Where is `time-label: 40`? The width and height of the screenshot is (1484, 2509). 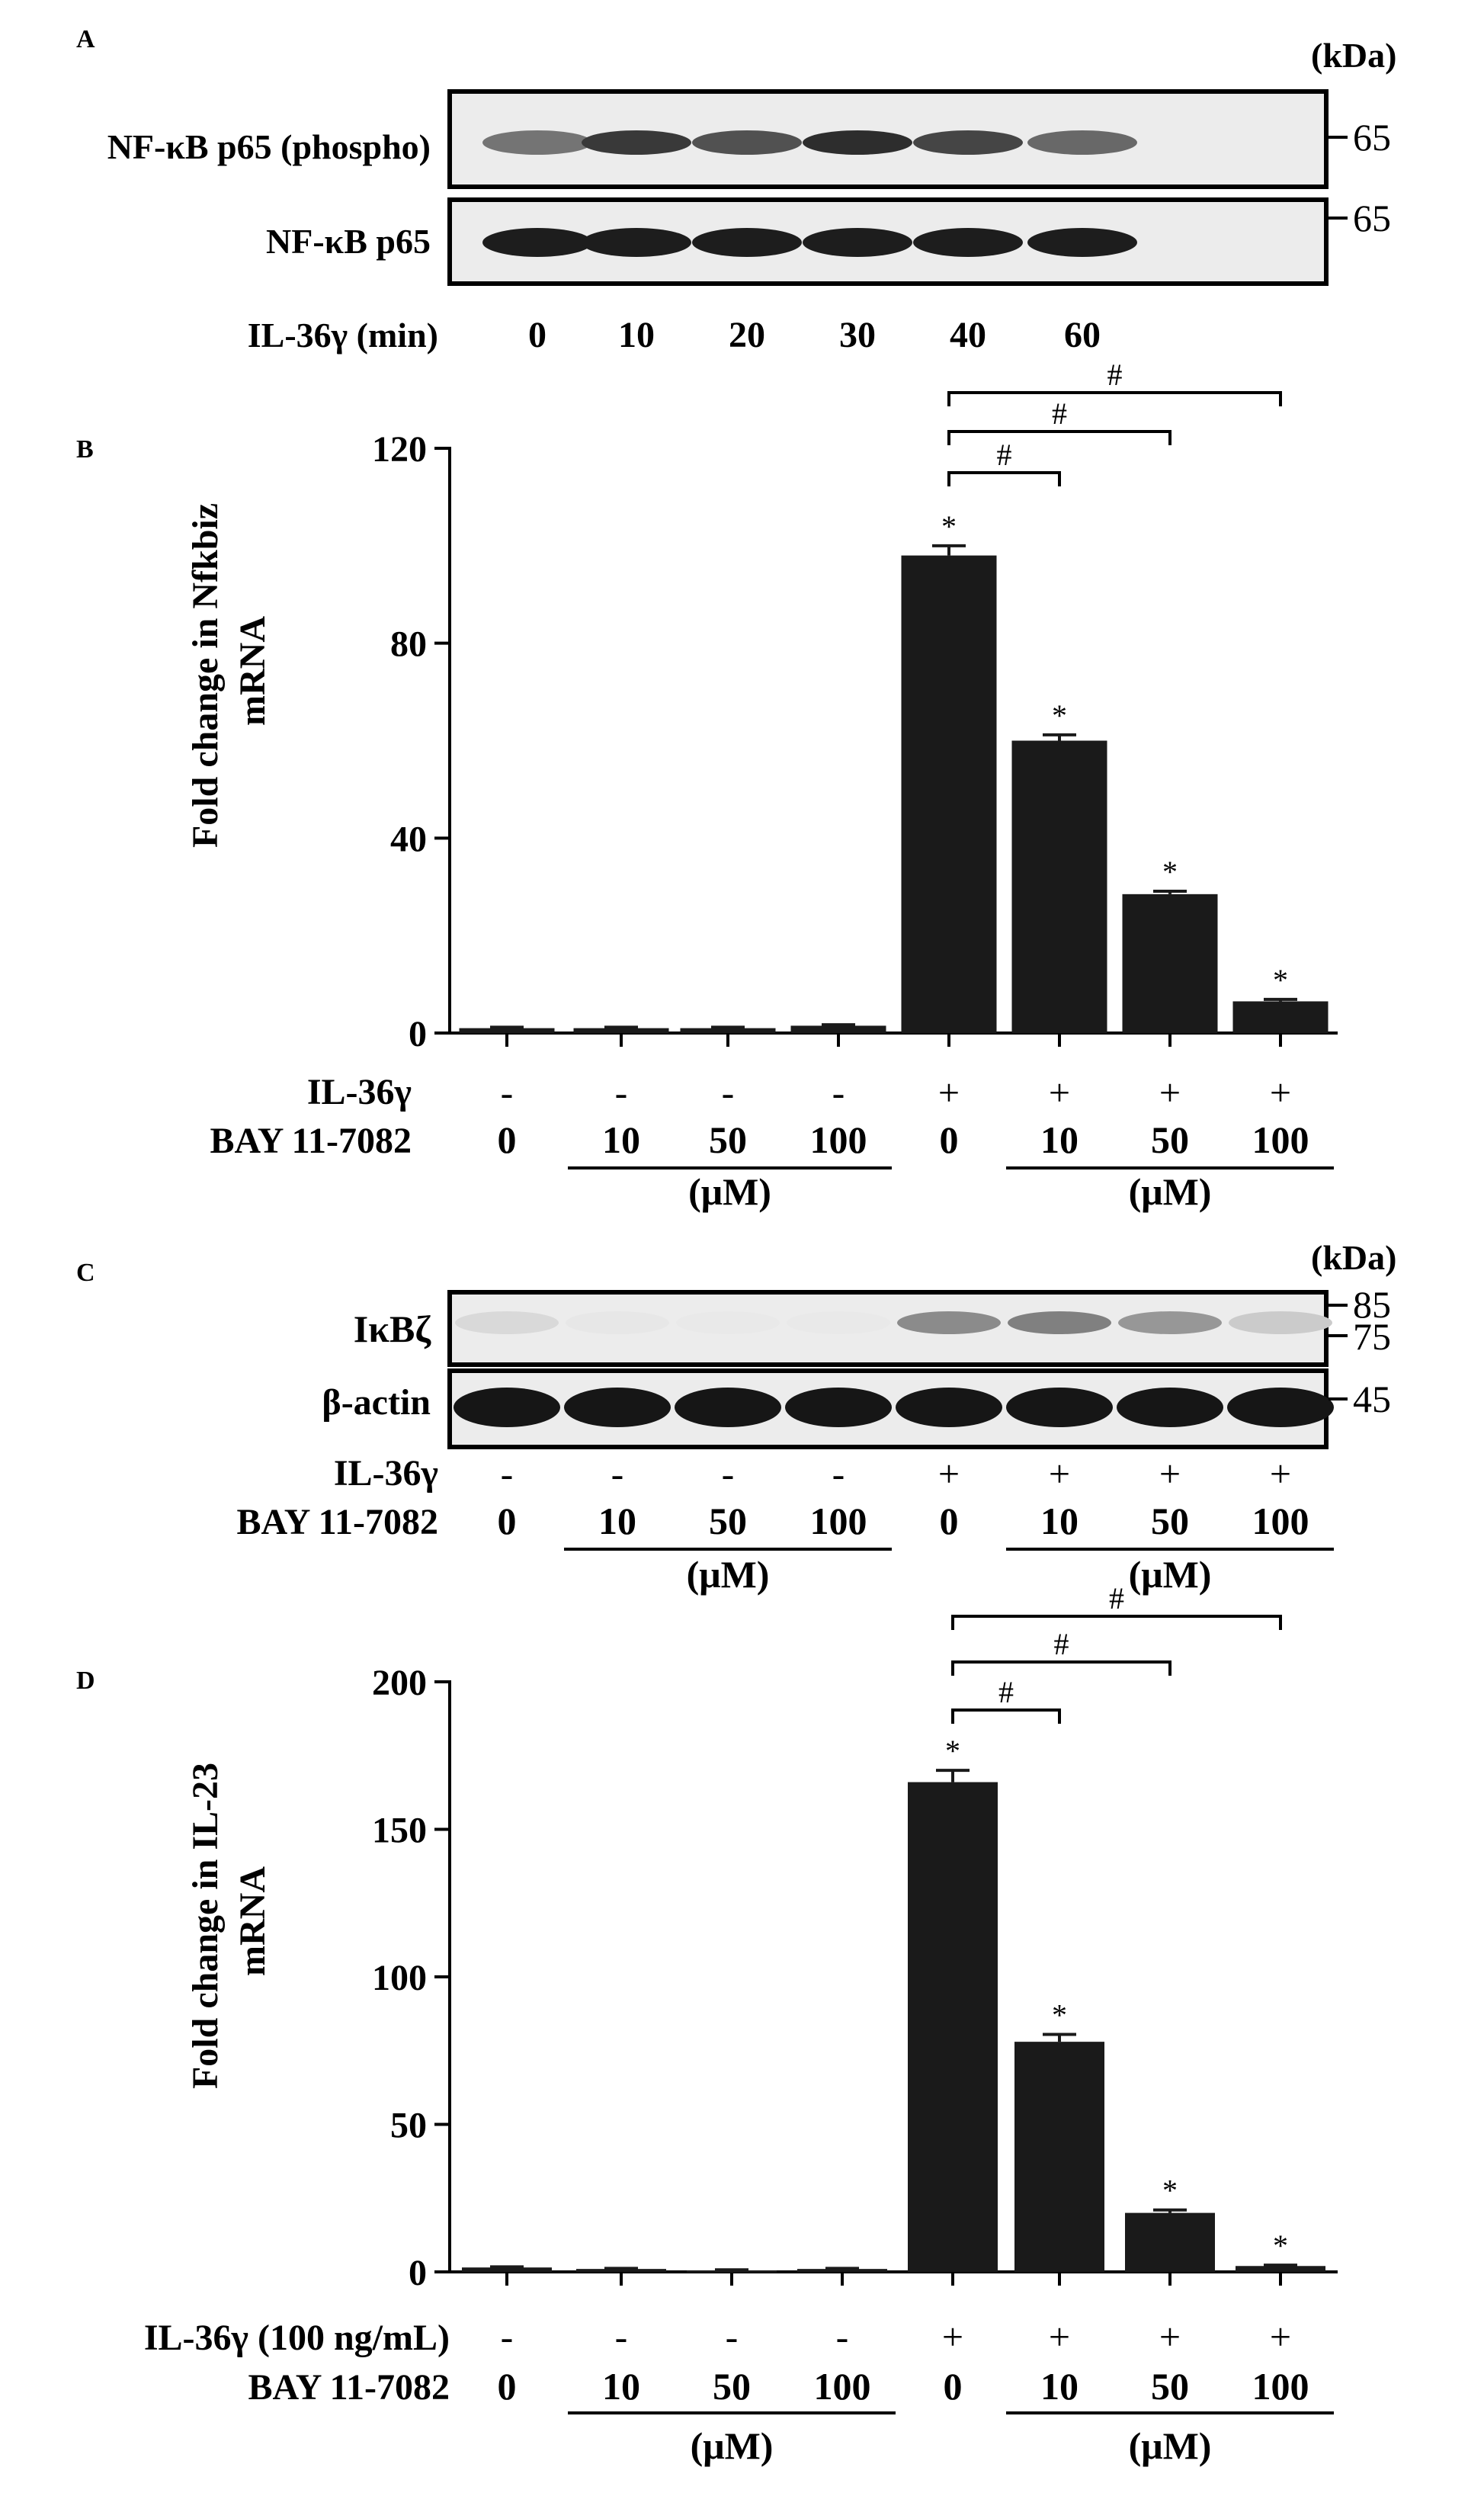 time-label: 40 is located at coordinates (968, 335).